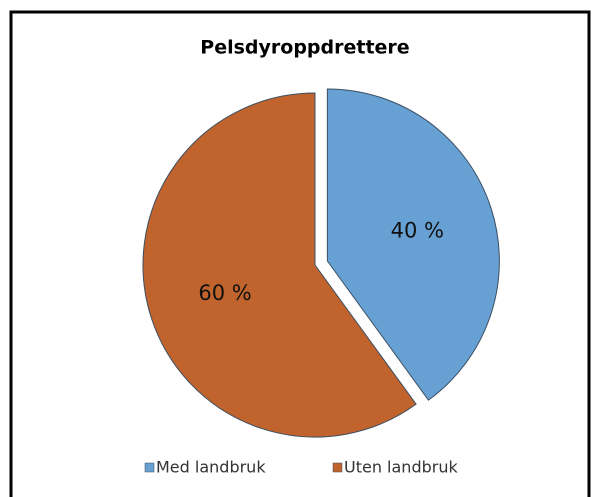 Image resolution: width=601 pixels, height=497 pixels. Describe the element at coordinates (211, 467) in the screenshot. I see `legend-label: Med landbruk` at that location.